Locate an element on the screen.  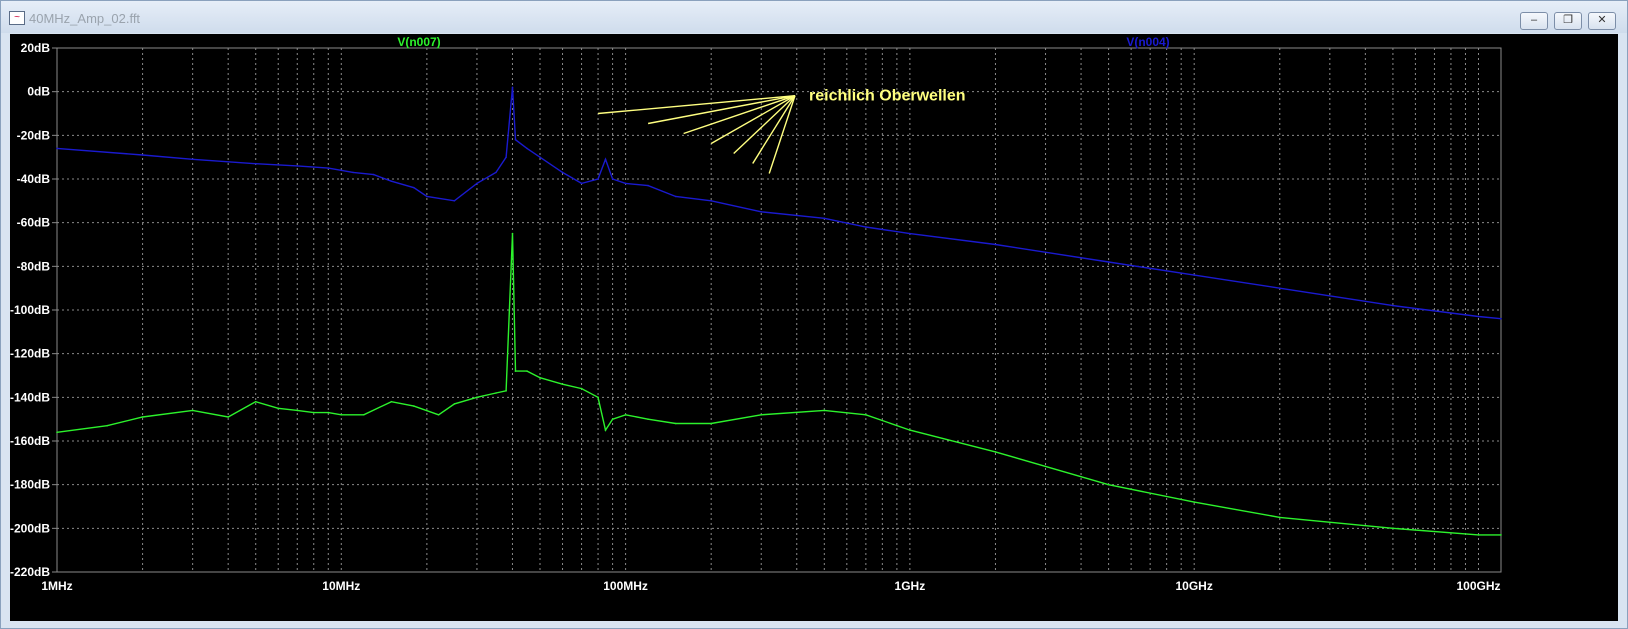
y-tick-label: -20dB is located at coordinates (34, 135).